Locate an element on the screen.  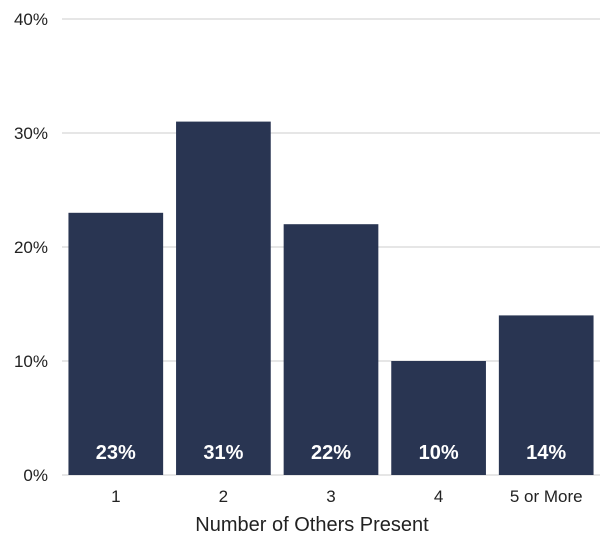
bar-data-label: 23% is located at coordinates (116, 453).